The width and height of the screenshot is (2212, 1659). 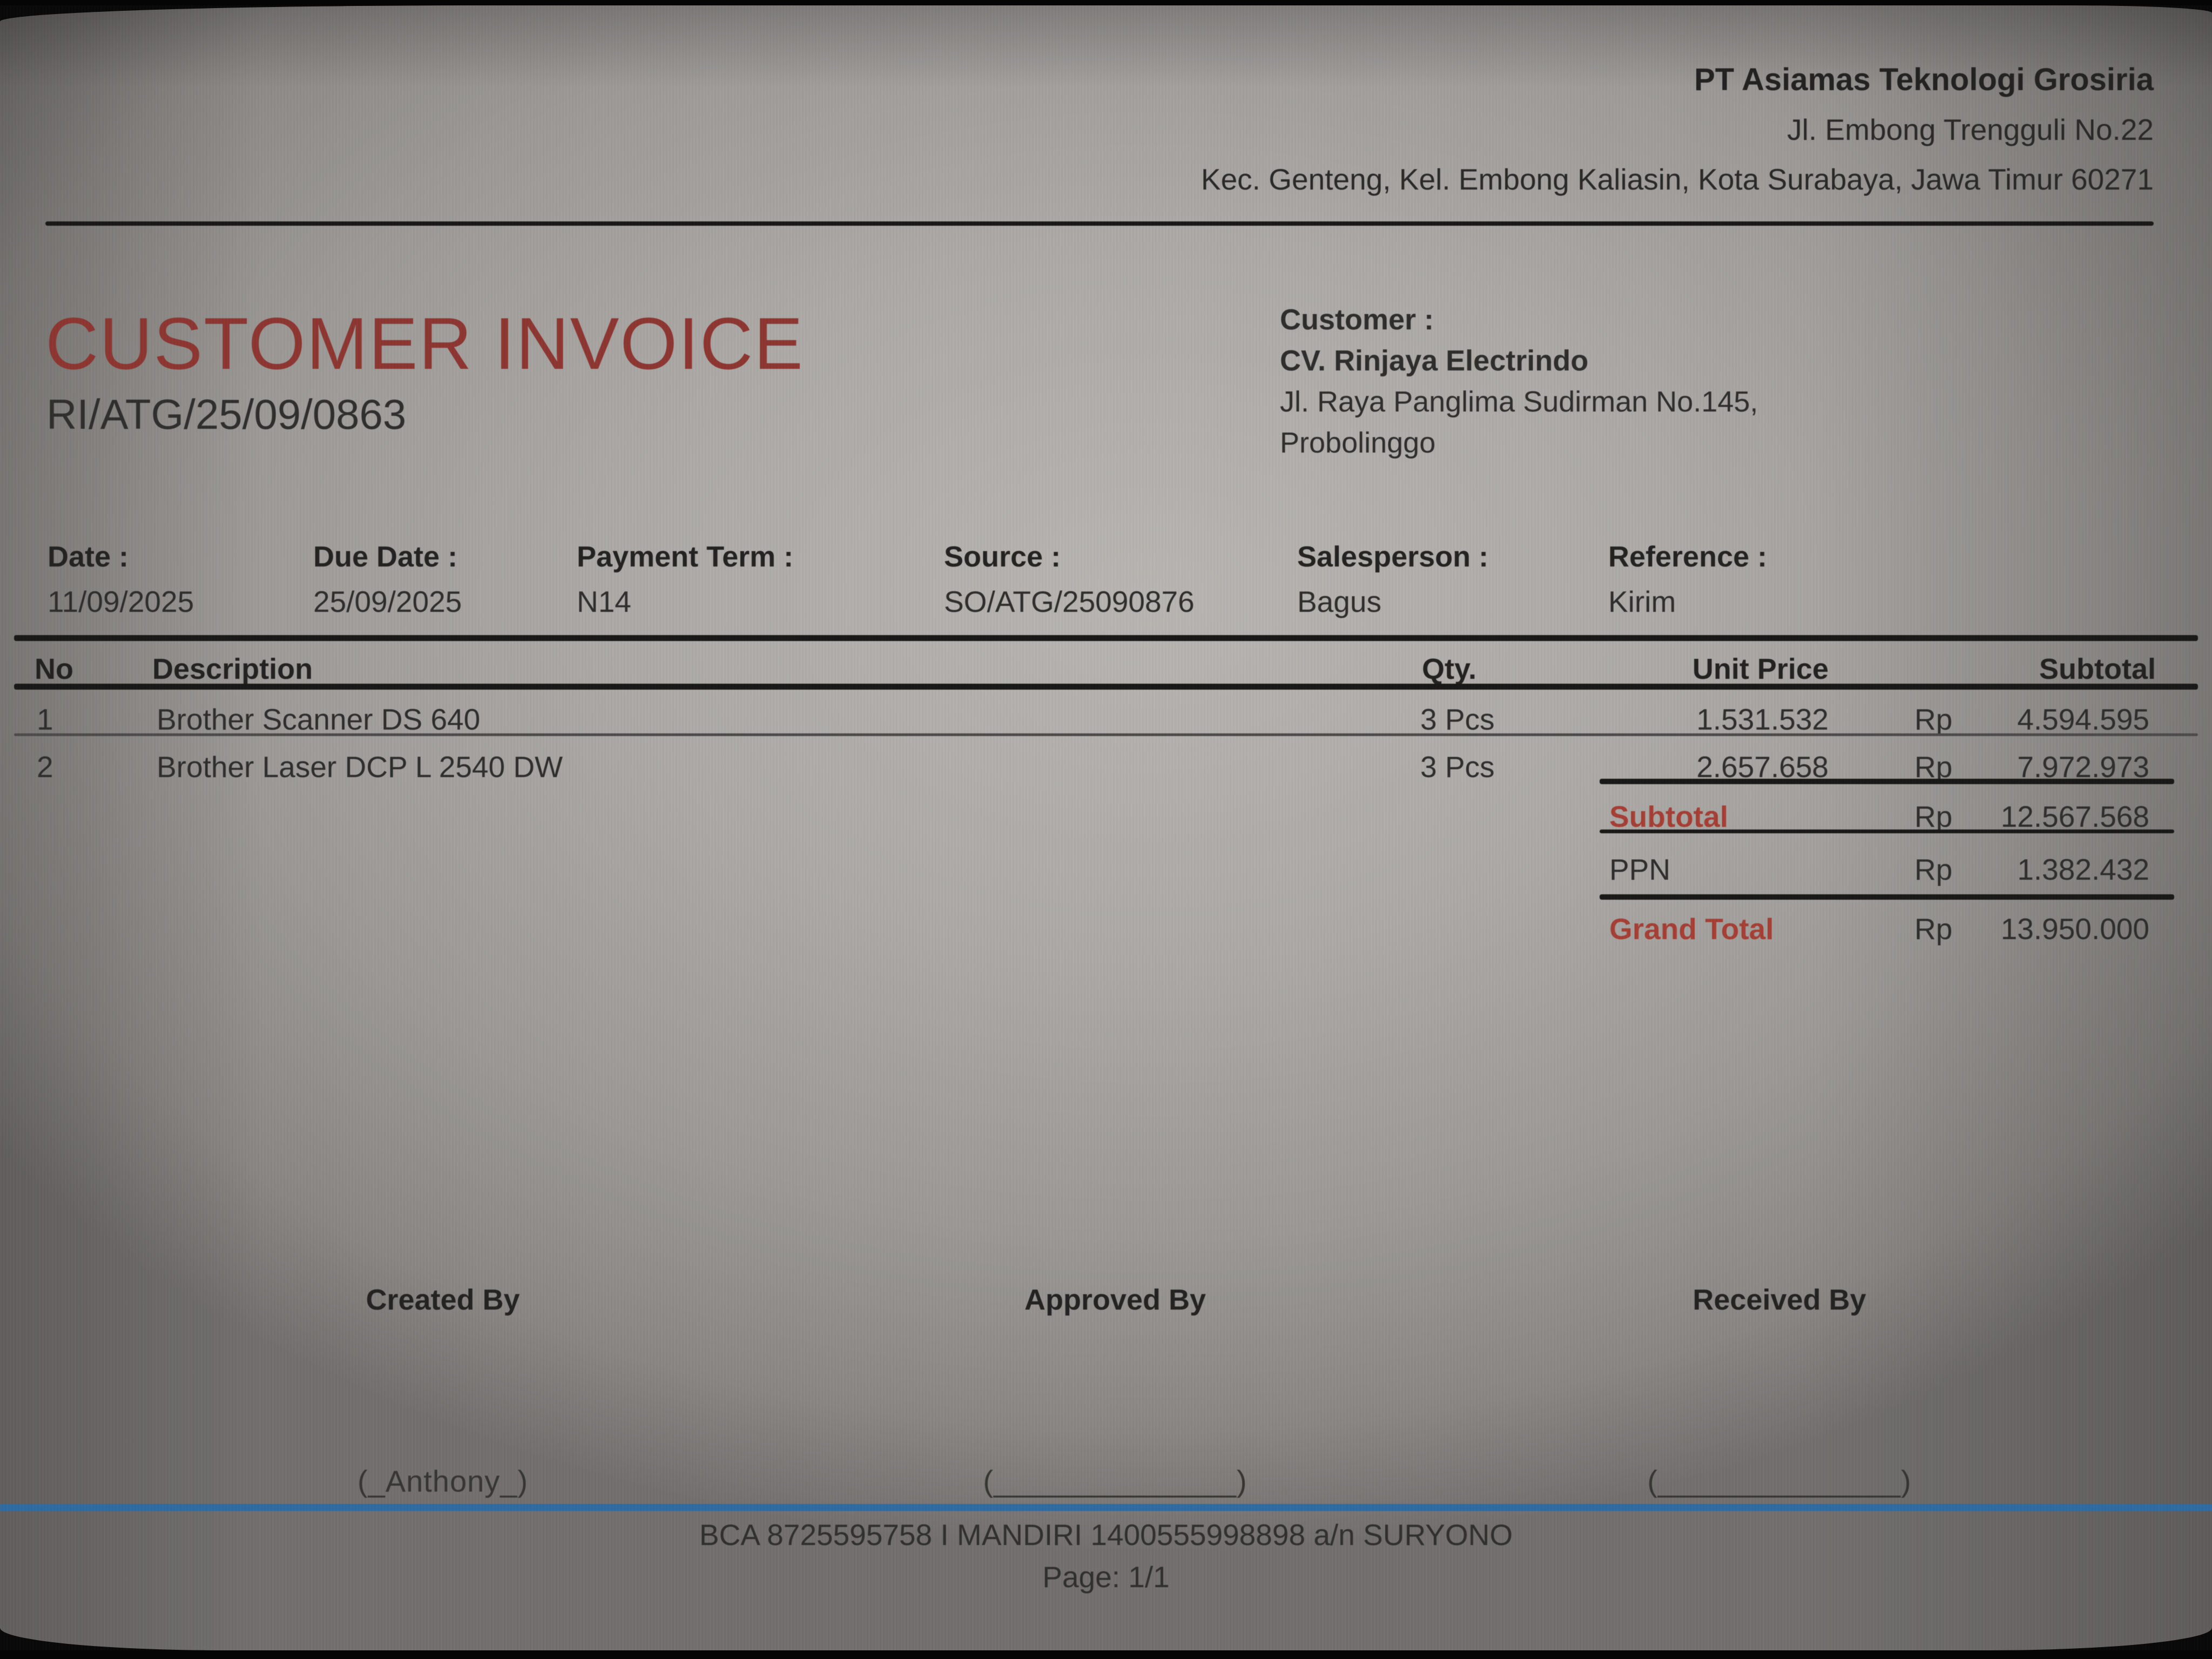 What do you see at coordinates (1106, 638) in the screenshot?
I see `table-top-rule` at bounding box center [1106, 638].